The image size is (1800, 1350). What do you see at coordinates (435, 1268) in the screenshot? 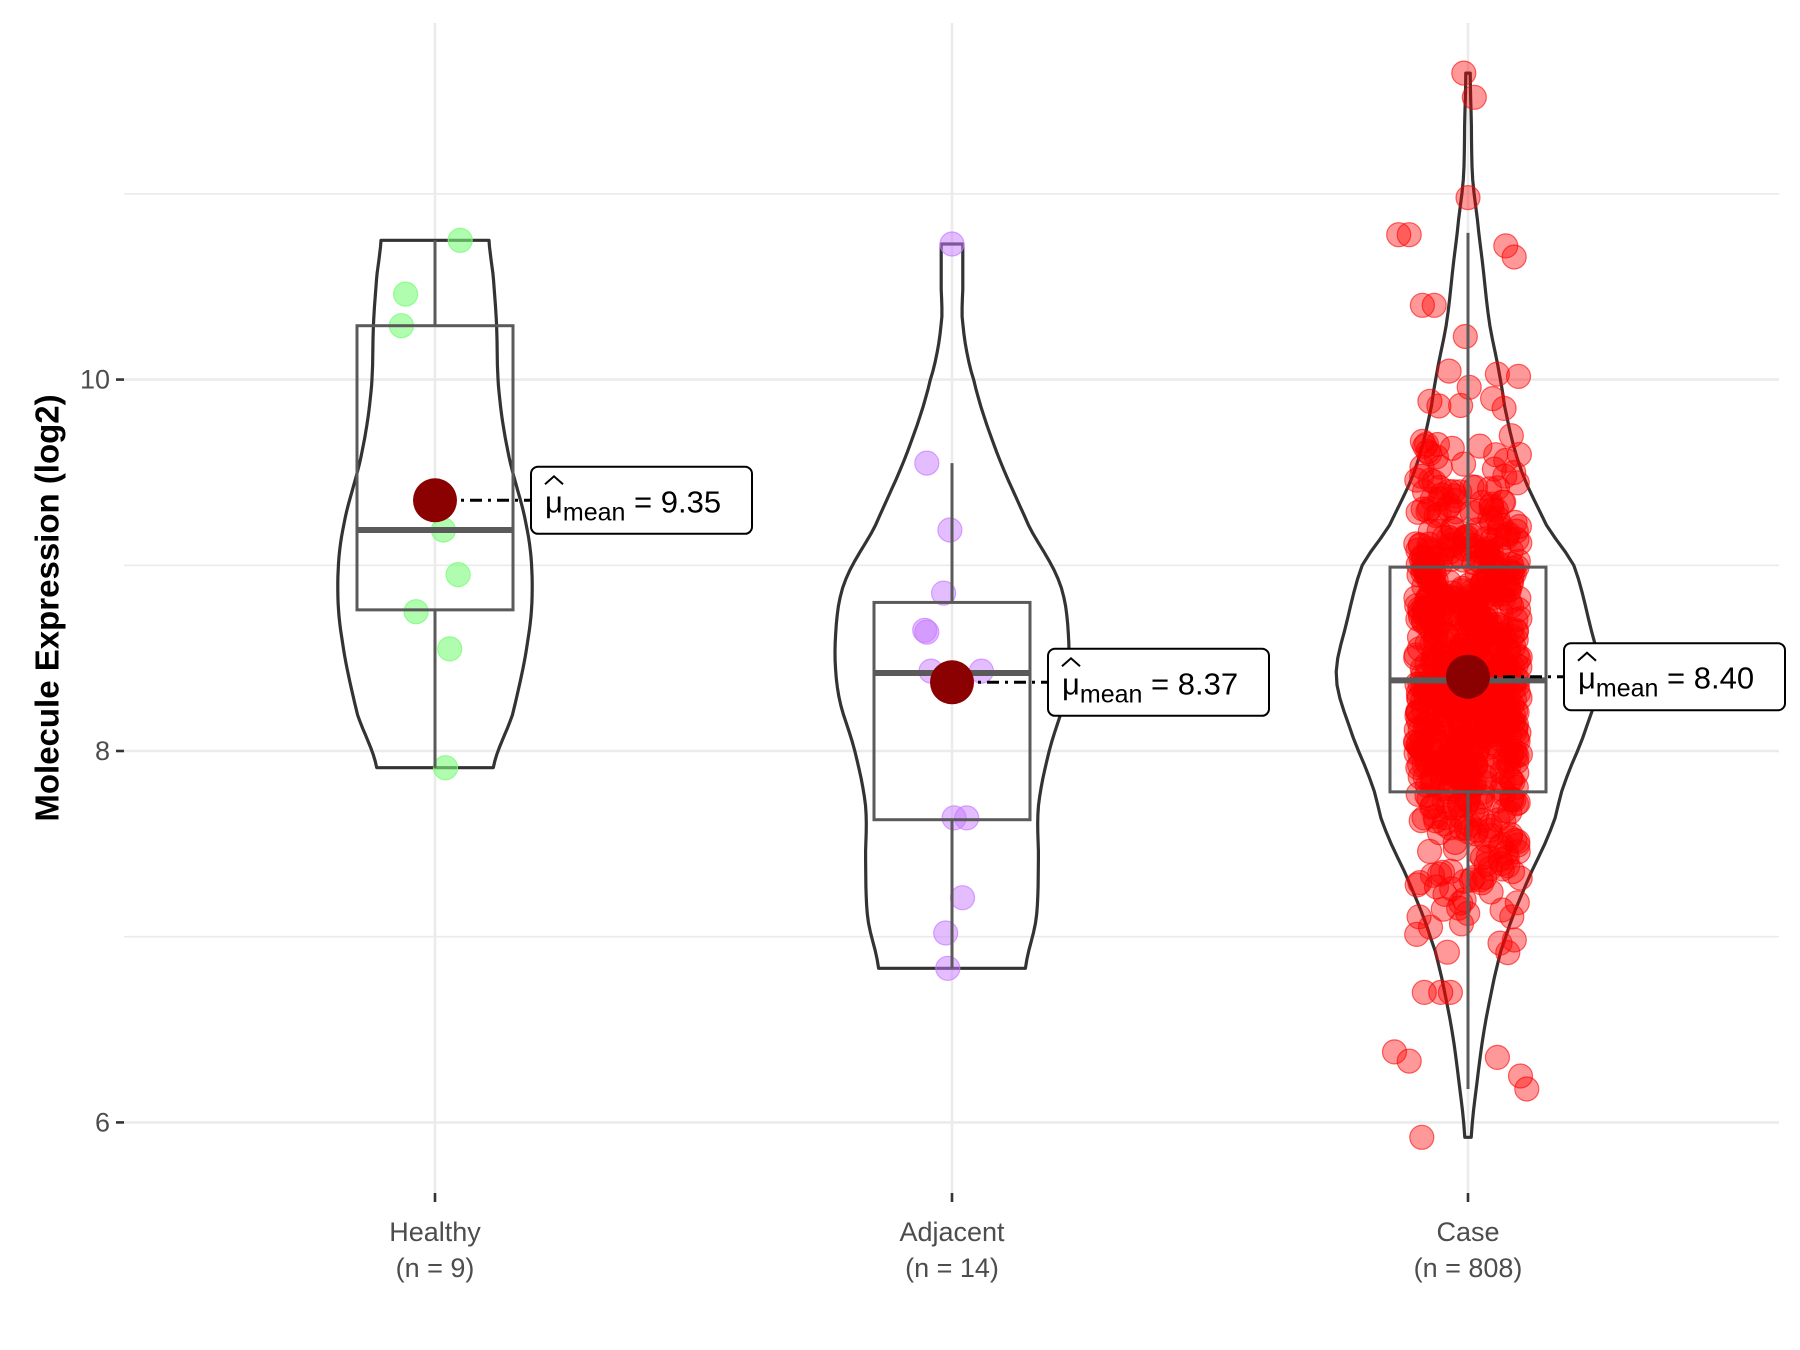
I see `x-tick-count-healthy: (n = 9)` at bounding box center [435, 1268].